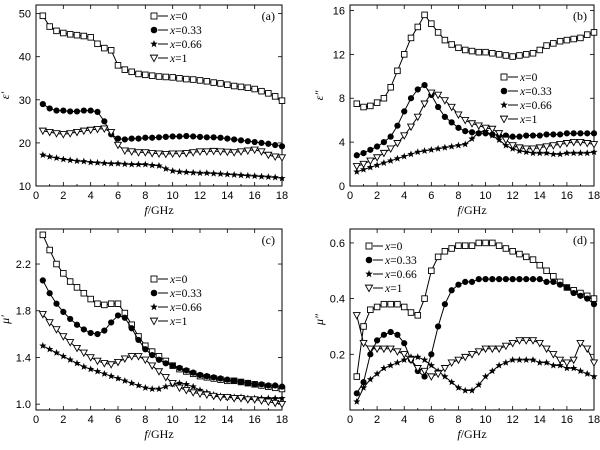  Describe the element at coordinates (162, 334) in the screenshot. I see `series-line` at that location.